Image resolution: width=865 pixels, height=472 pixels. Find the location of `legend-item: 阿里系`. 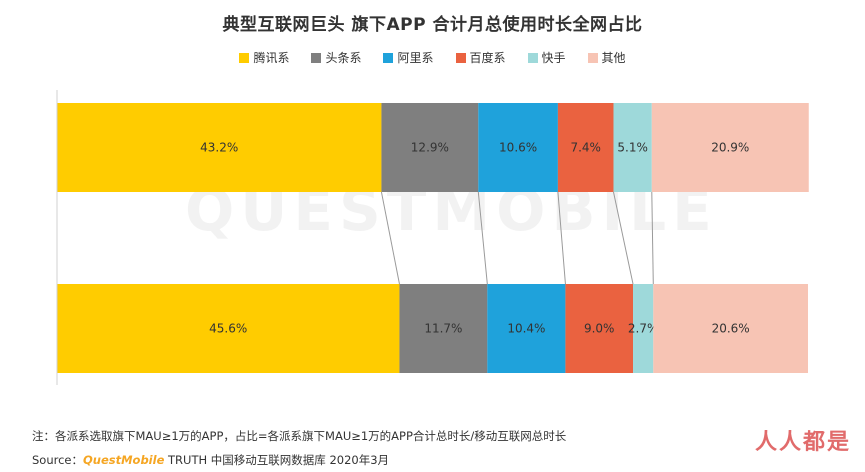

legend-item: 阿里系 is located at coordinates (408, 57).